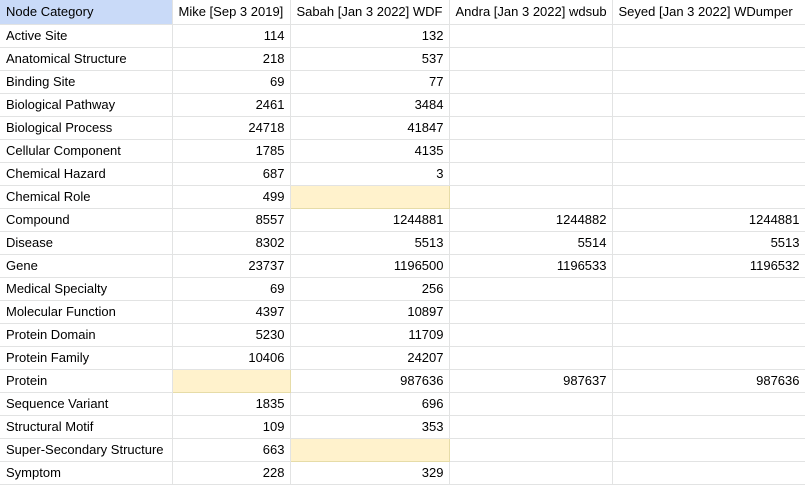 This screenshot has width=805, height=492. Describe the element at coordinates (86, 36) in the screenshot. I see `category-cell: Active Site` at that location.